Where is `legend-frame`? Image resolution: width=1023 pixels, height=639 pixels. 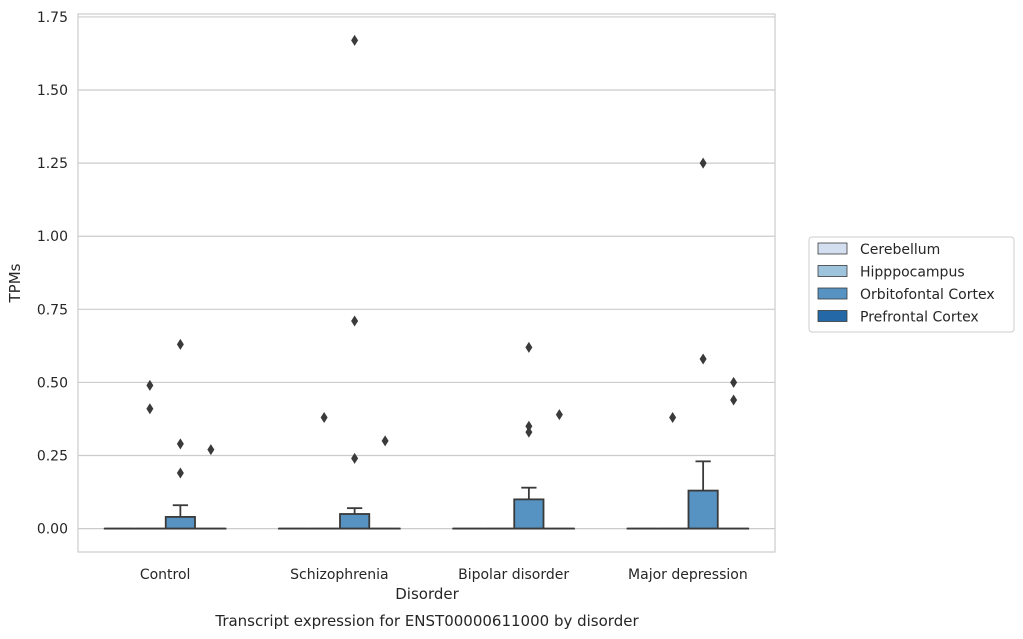
legend-frame is located at coordinates (911, 284).